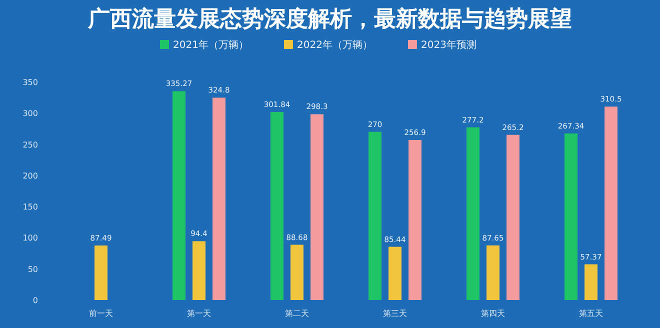  I want to click on chart-title: 广西流量发展态势深度解析，最新数据与趋势展望, so click(329, 19).